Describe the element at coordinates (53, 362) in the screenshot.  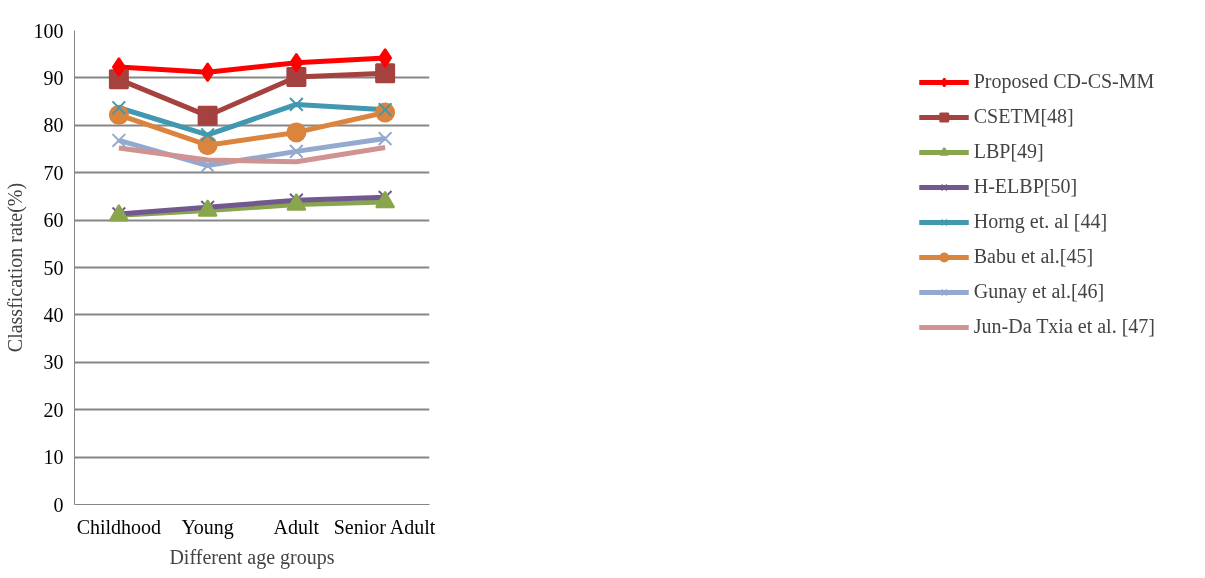
I see `y-tick-label: 30` at that location.